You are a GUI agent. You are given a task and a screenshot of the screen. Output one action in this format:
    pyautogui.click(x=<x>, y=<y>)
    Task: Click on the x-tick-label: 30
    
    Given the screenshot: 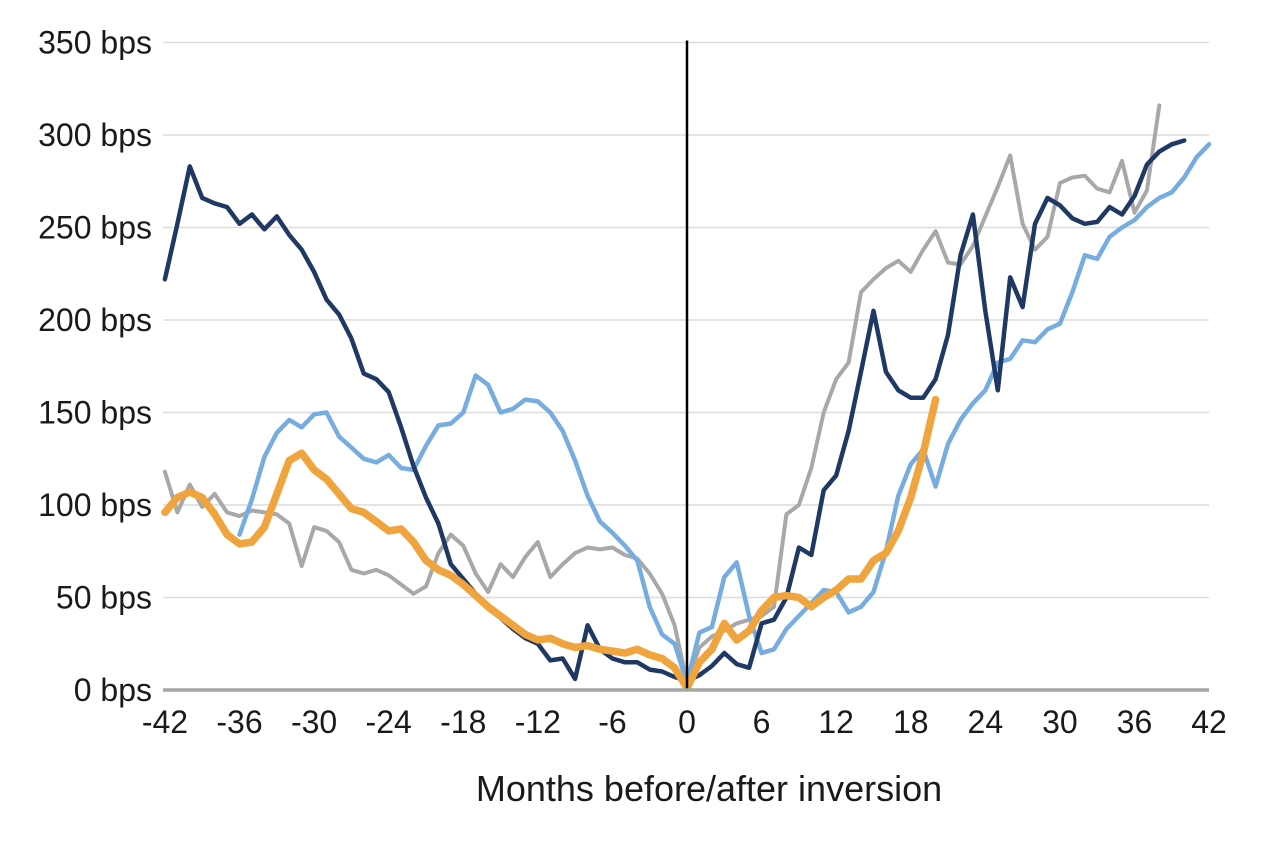 What is the action you would take?
    pyautogui.click(x=1060, y=722)
    